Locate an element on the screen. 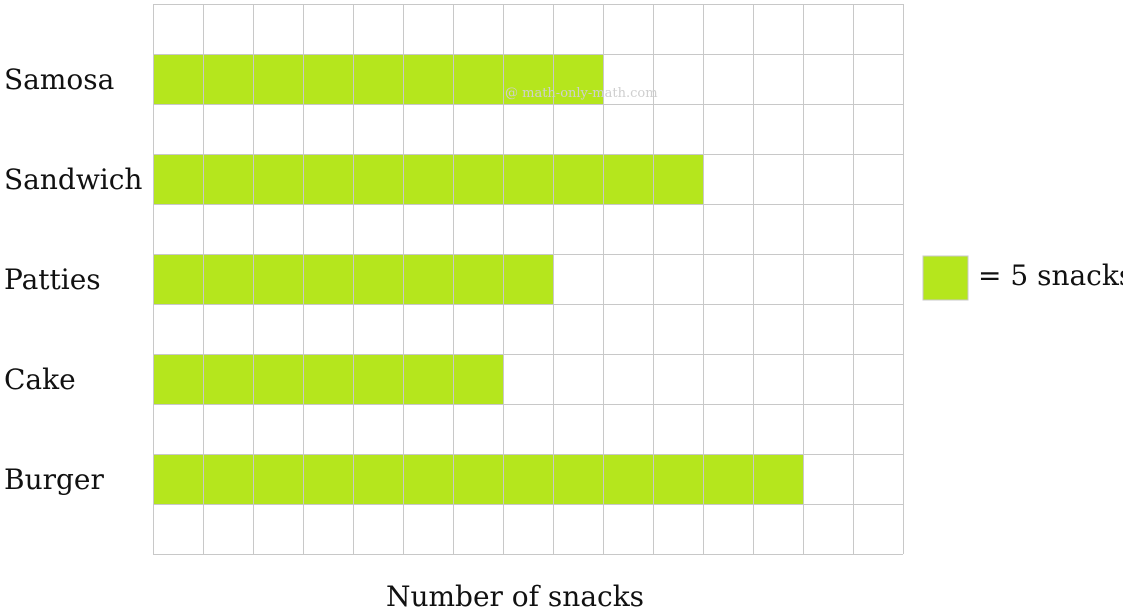 The width and height of the screenshot is (1123, 613). bar-cake is located at coordinates (328, 379).